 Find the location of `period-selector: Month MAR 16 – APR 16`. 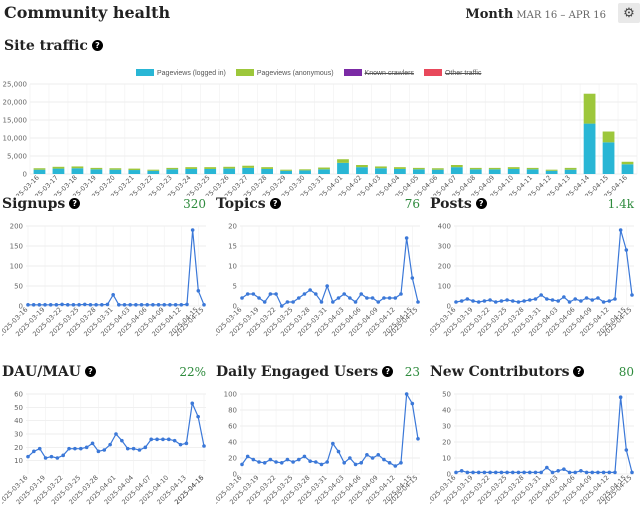

period-selector: Month MAR 16 – APR 16 is located at coordinates (535, 14).